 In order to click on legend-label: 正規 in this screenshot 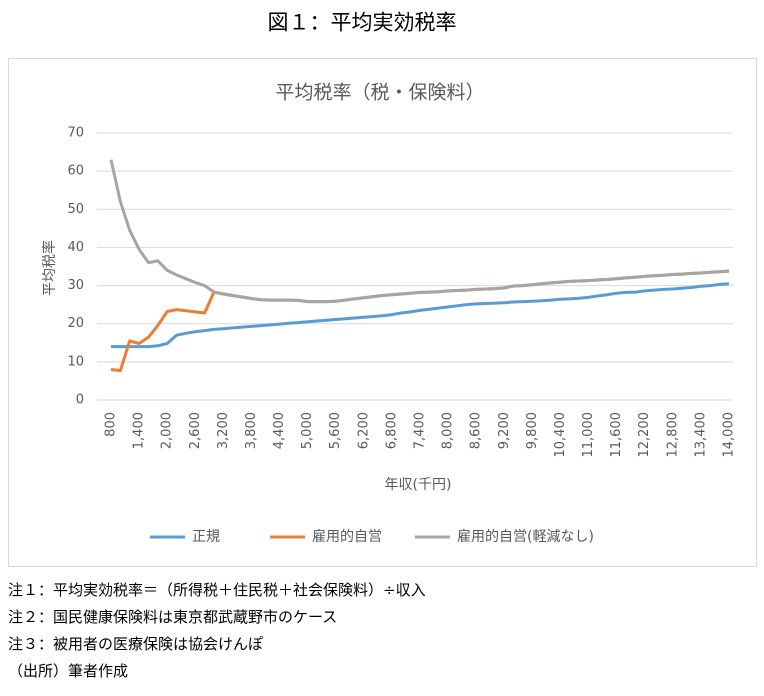, I will do `click(206, 537)`.